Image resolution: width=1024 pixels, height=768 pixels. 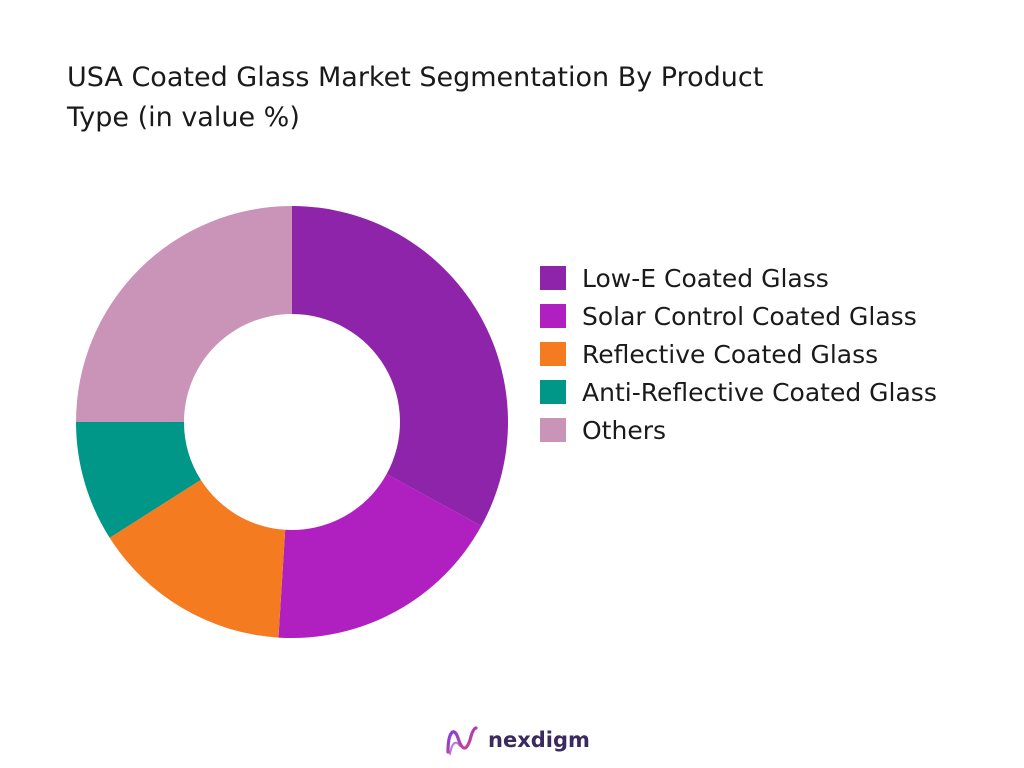 I want to click on legend-item: Reflective Coated Glass, so click(x=738, y=354).